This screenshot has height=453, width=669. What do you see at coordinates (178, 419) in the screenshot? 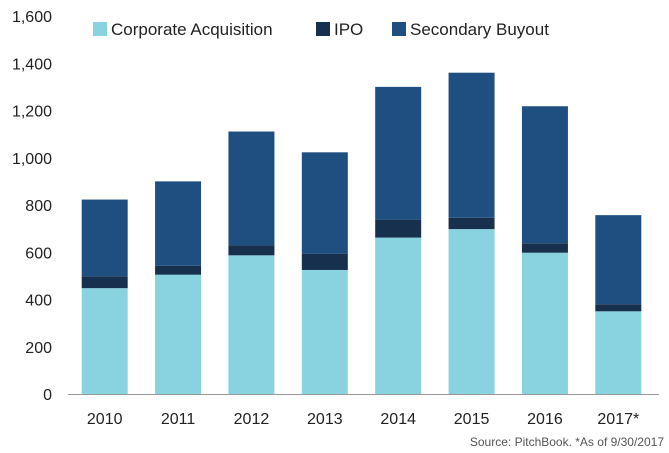
I see `x-tick-label: 2011` at bounding box center [178, 419].